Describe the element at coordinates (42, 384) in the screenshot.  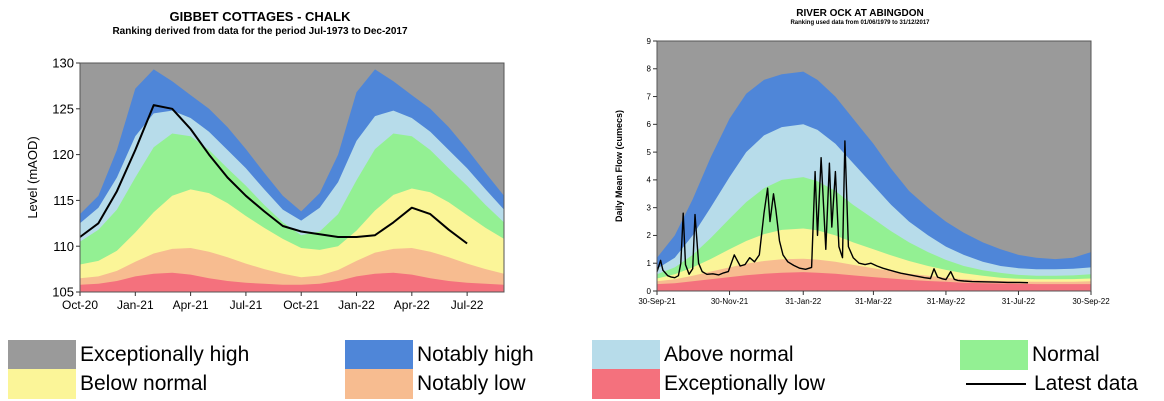
I see `below-normal-swatch` at that location.